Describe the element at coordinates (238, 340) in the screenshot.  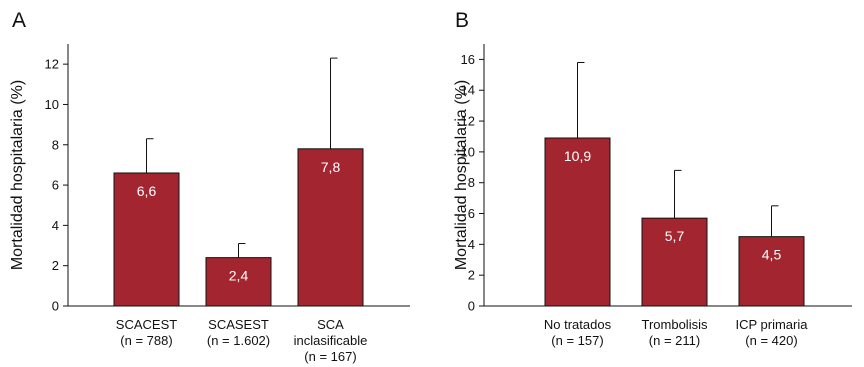
I see `panel-a-category-label: (n = 1.602)` at that location.